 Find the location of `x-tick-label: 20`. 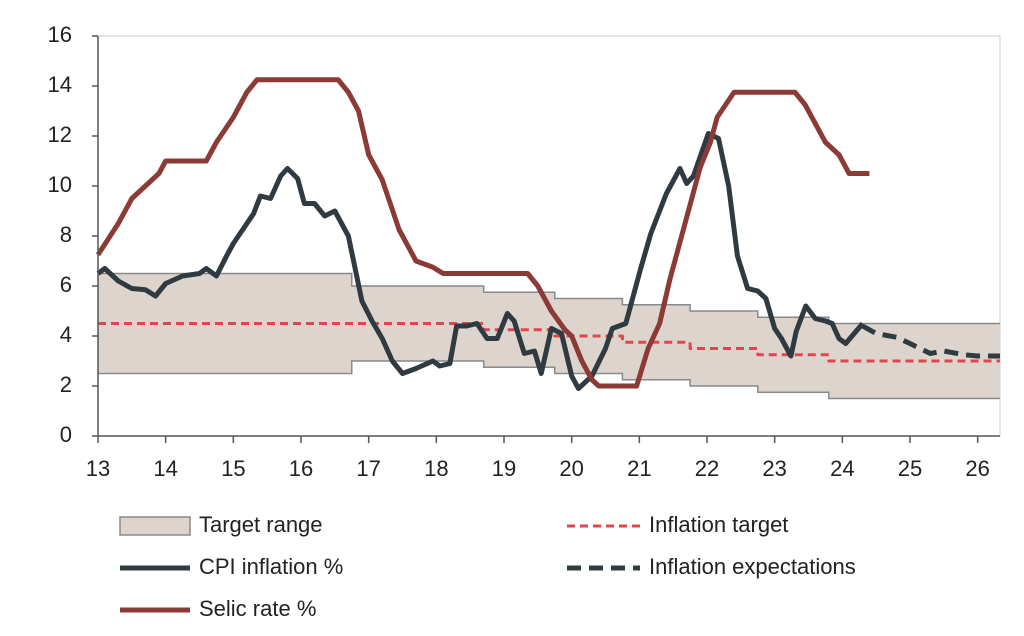

x-tick-label: 20 is located at coordinates (571, 468).